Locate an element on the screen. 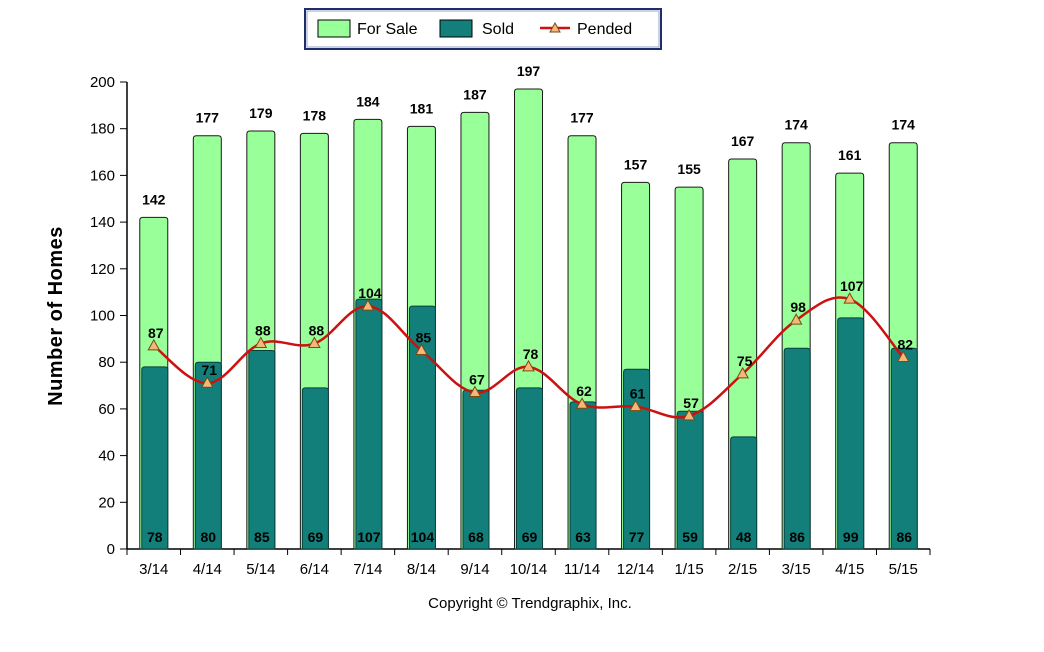 The width and height of the screenshot is (1044, 652). y-axis-title: Number of Homes is located at coordinates (56, 316).